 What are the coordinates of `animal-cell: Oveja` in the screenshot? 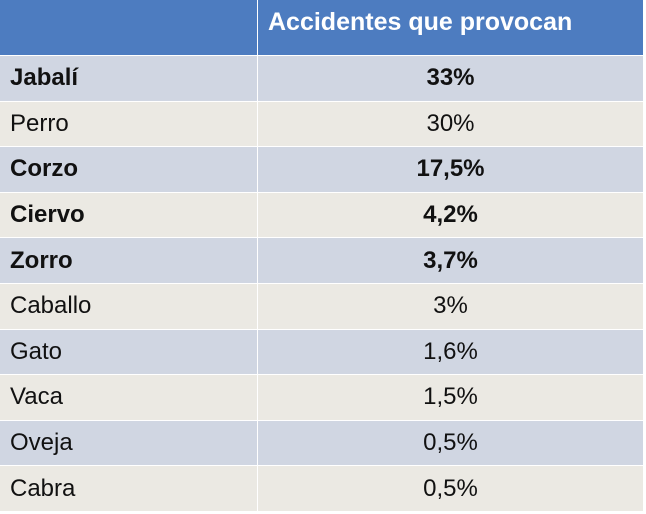 It's located at (128, 443).